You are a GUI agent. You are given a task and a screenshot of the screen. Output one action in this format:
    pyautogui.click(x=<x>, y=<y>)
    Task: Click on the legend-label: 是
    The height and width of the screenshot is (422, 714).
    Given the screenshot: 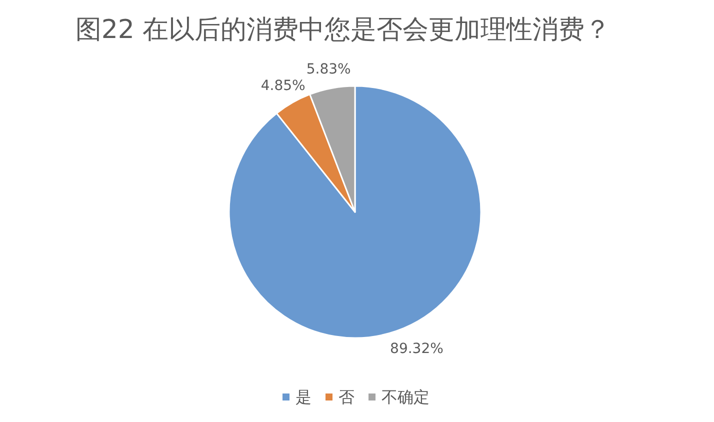 What is the action you would take?
    pyautogui.click(x=304, y=397)
    